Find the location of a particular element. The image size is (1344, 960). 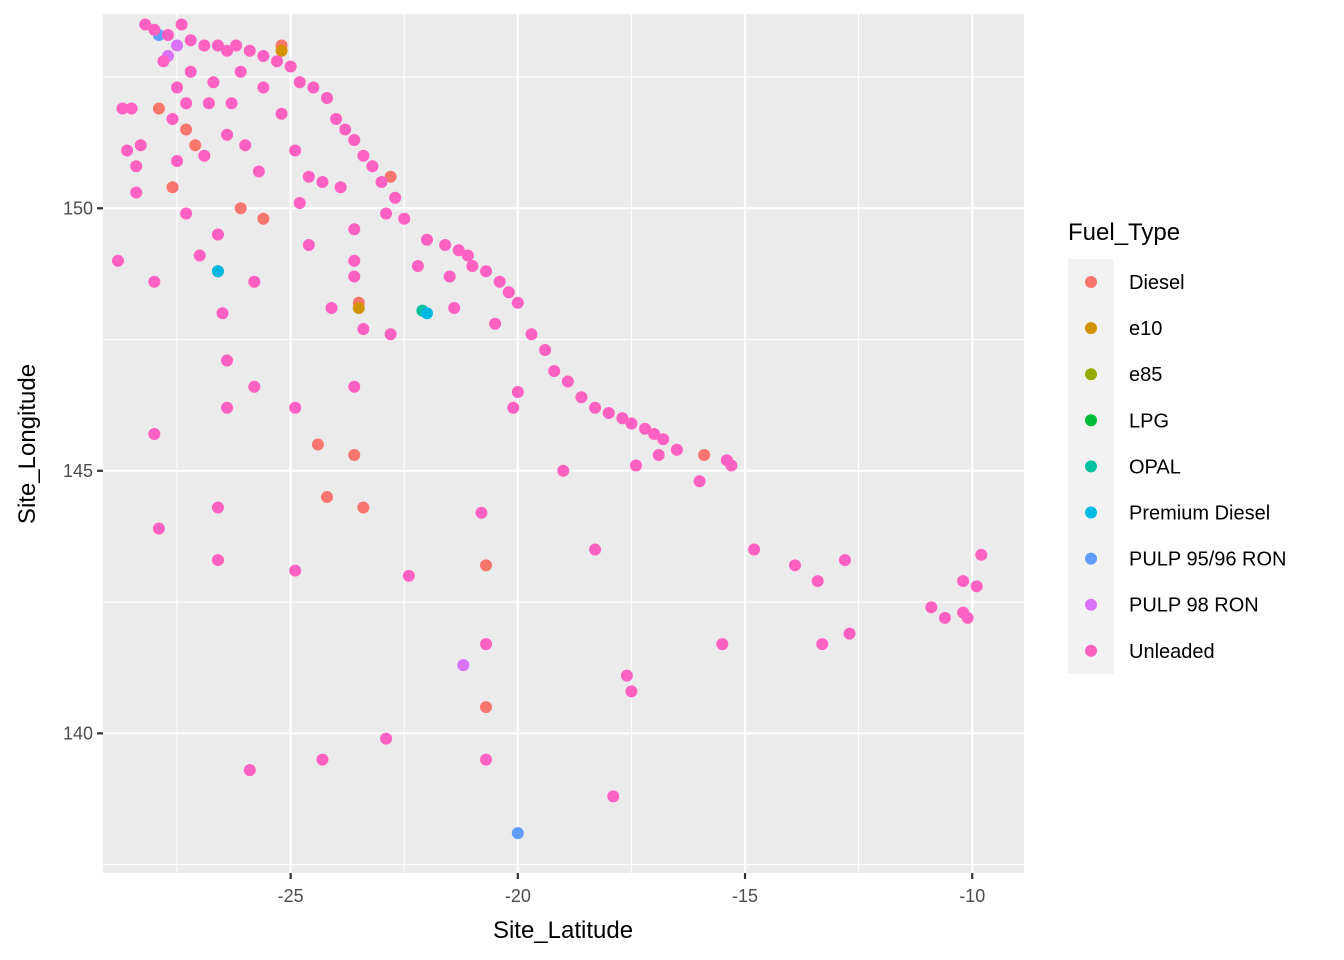

point-pulp-95-96-ron is located at coordinates (517, 833).